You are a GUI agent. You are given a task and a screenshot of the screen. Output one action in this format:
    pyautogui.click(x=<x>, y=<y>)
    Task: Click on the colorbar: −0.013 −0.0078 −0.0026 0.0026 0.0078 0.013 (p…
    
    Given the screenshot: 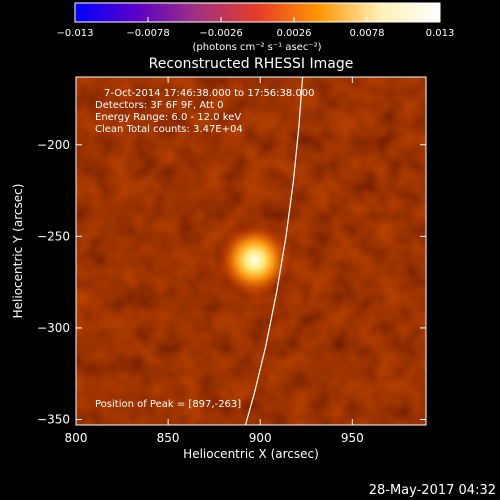 What is the action you would take?
    pyautogui.click(x=255, y=27)
    